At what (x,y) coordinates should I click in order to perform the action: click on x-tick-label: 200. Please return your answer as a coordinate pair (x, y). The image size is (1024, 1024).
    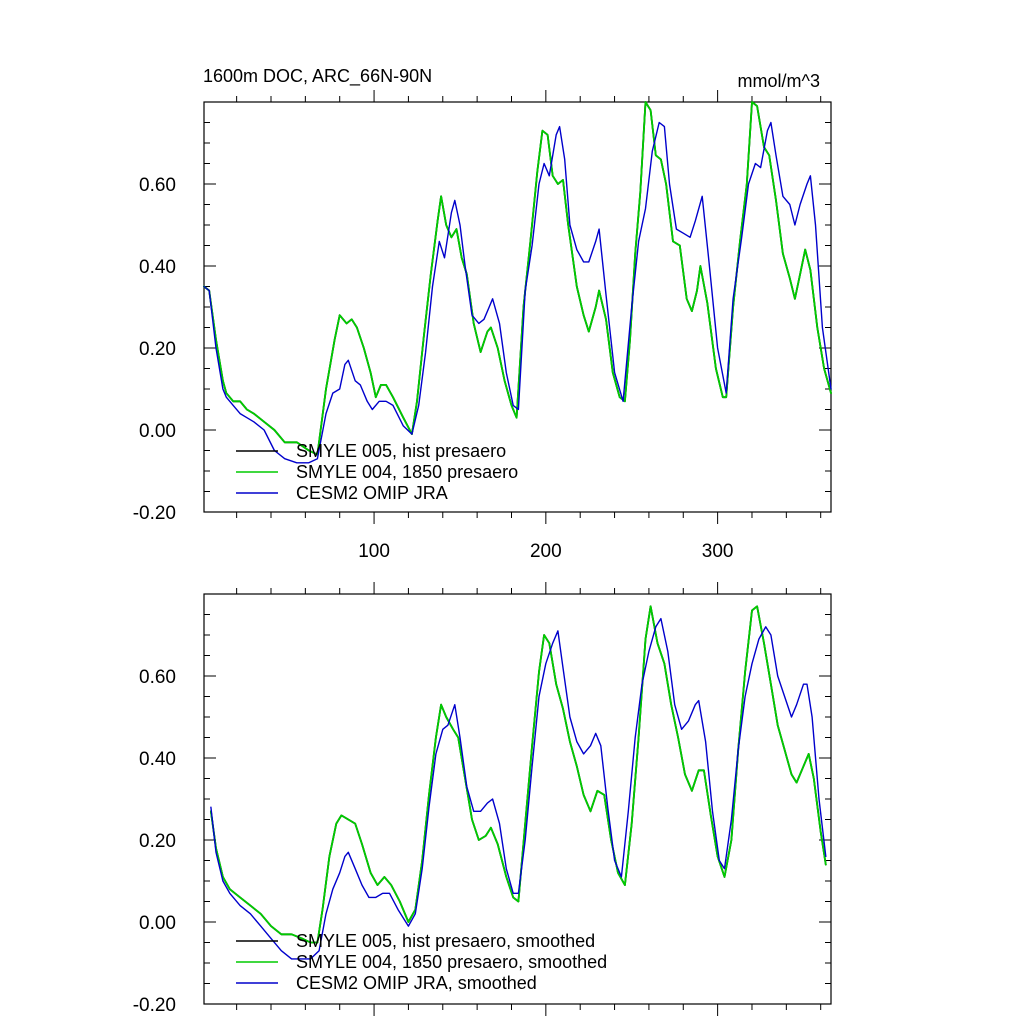
    Looking at the image, I should click on (546, 551).